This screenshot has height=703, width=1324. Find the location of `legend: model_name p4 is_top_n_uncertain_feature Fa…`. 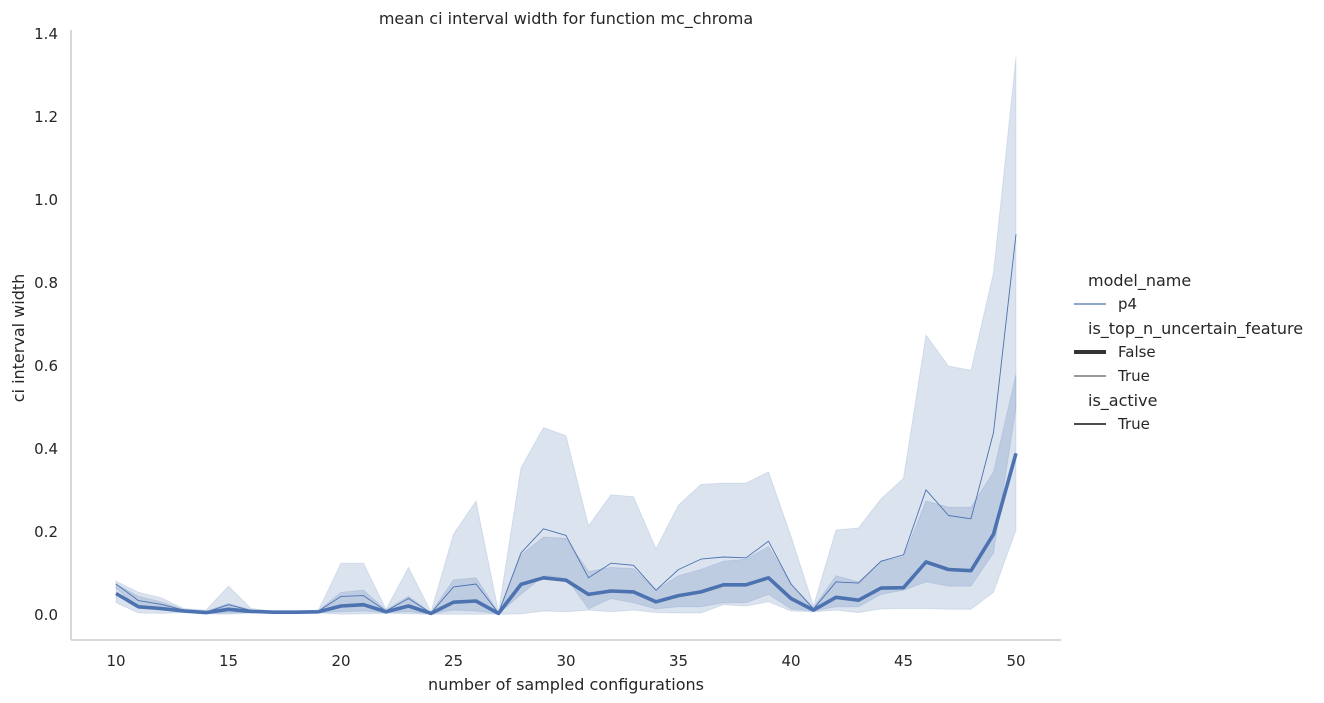

legend: model_name p4 is_top_n_uncertain_feature Fa… is located at coordinates (1188, 352).